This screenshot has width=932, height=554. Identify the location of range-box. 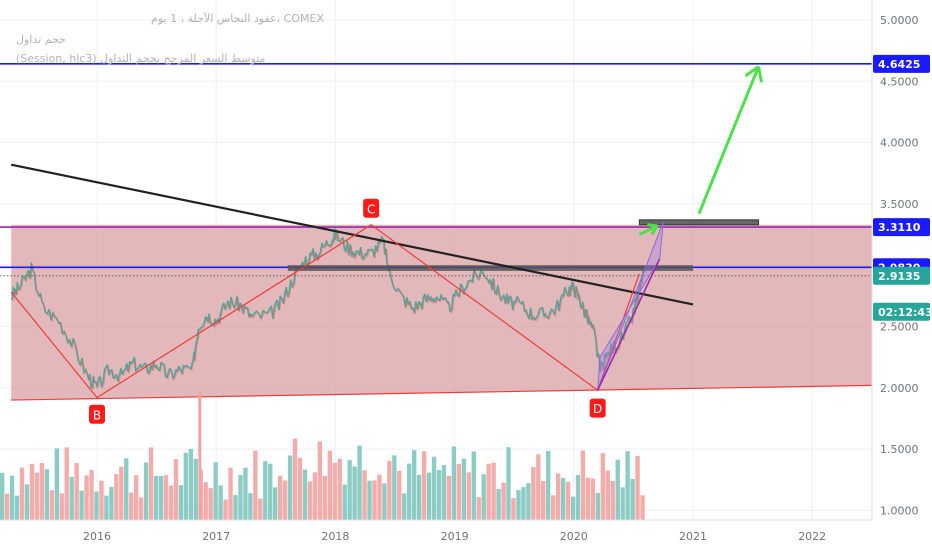
(490, 268).